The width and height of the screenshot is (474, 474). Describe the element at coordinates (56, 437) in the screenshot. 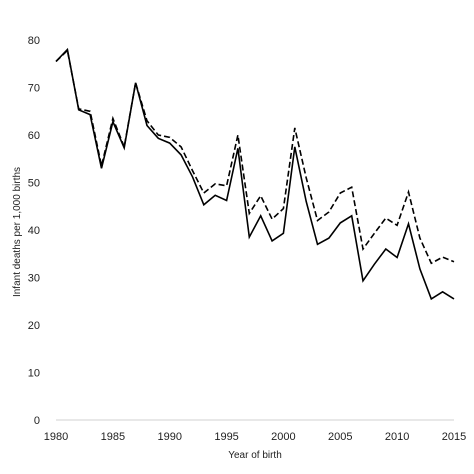

I see `x-tick-label: 1980` at that location.